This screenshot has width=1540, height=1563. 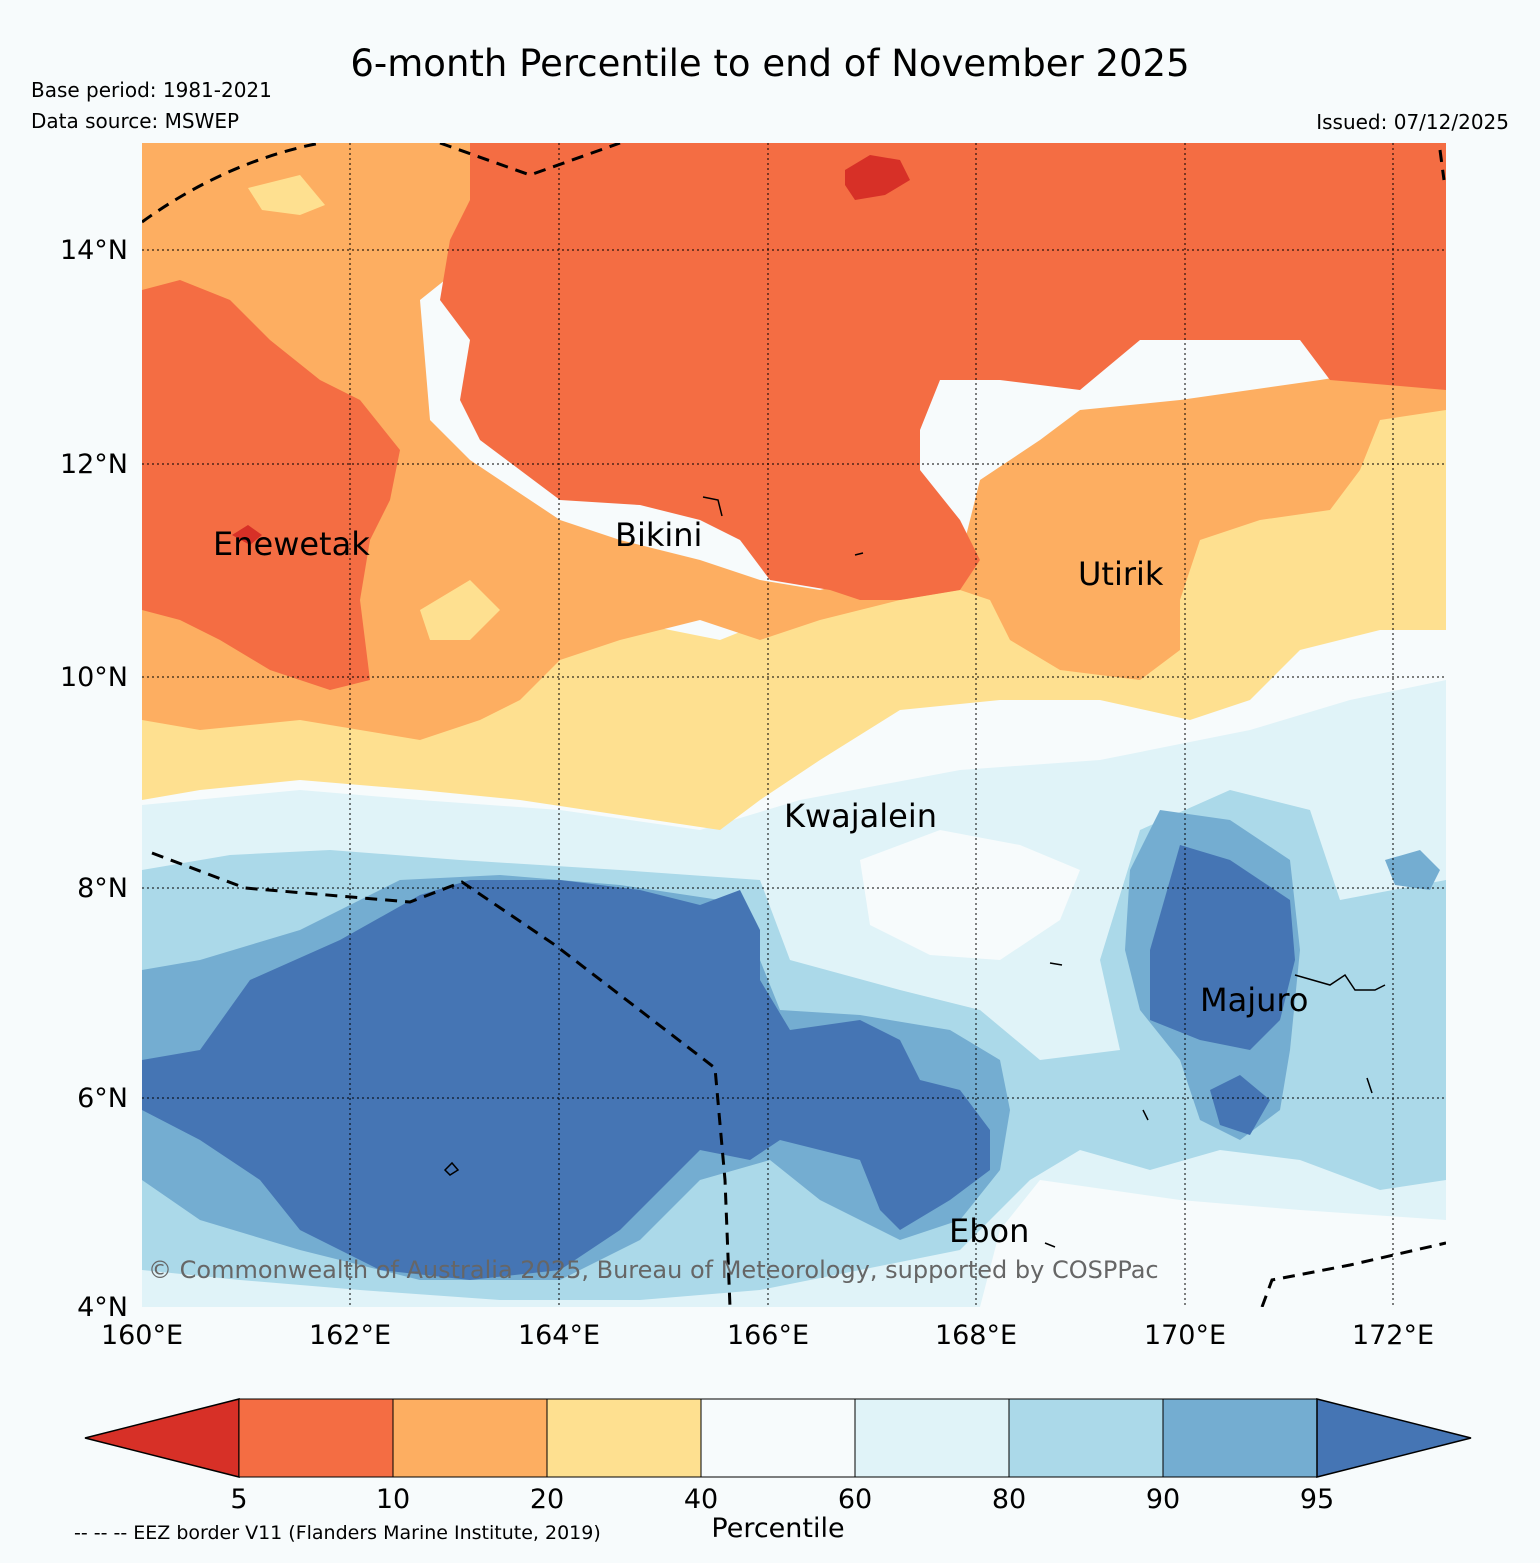 I want to click on colorbar-tick: 80, so click(x=1009, y=1499).